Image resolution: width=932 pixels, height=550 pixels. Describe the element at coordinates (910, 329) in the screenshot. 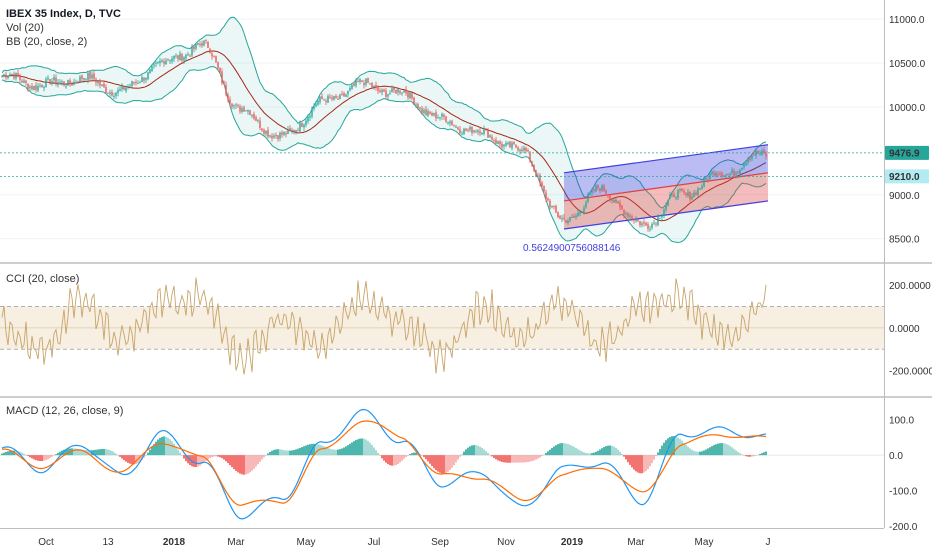

I see `cci-axis-ticks: 200.0000 0.0000 -200.0000` at that location.